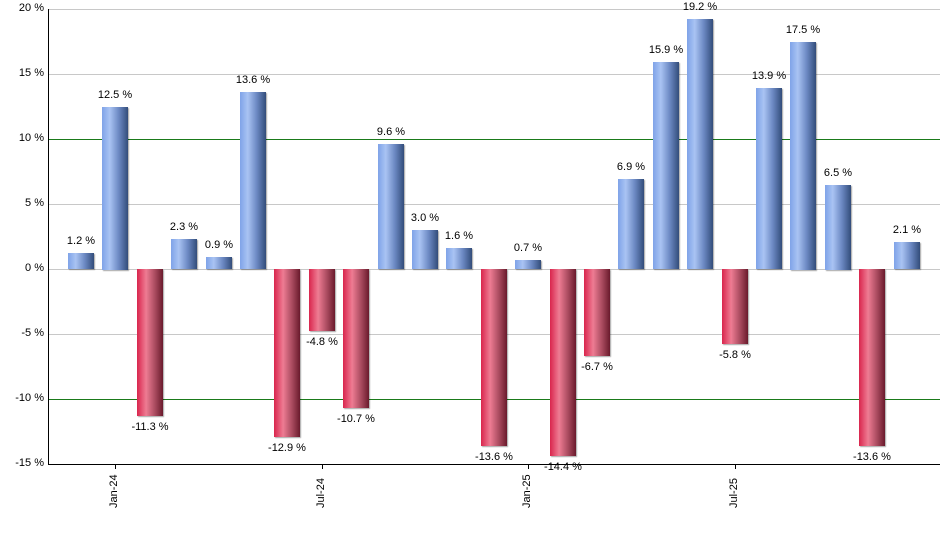 Image resolution: width=940 pixels, height=550 pixels. Describe the element at coordinates (34, 268) in the screenshot. I see `y-tick-label: 0 %` at that location.